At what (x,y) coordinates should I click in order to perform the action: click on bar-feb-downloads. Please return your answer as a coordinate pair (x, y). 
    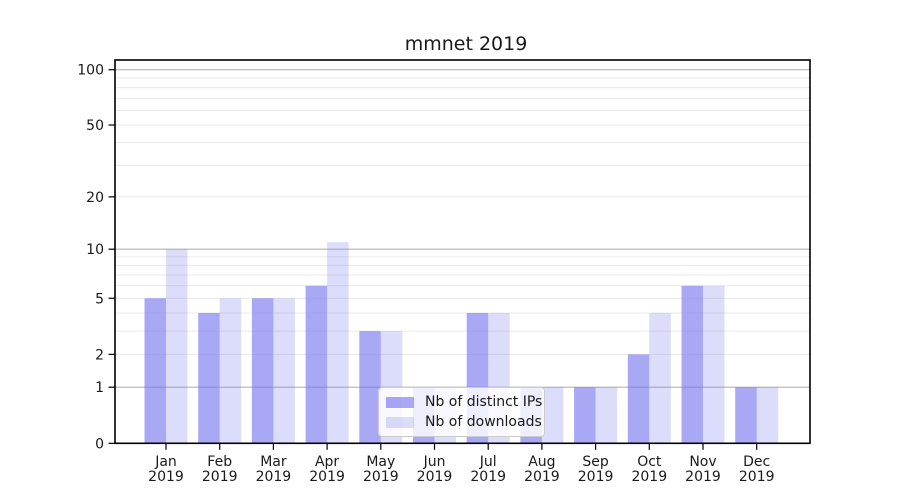
    Looking at the image, I should click on (230, 371).